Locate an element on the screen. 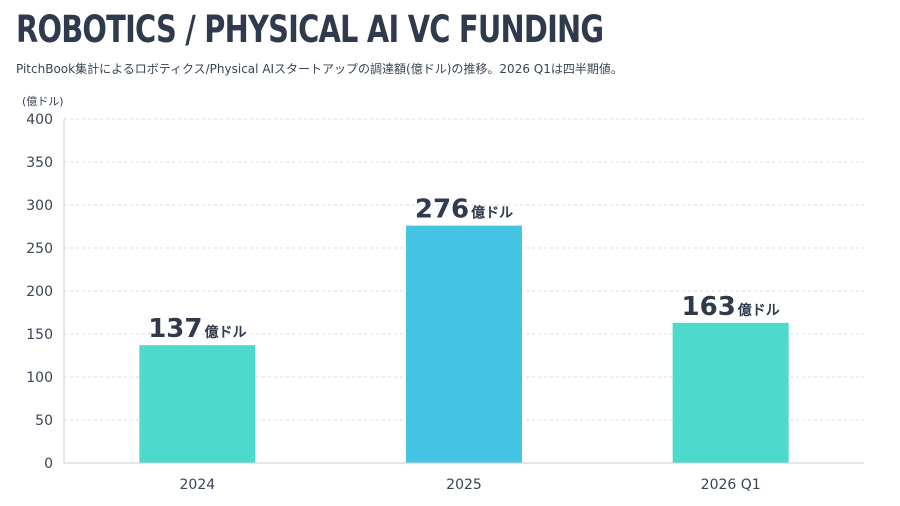  y-tick-label: 100 is located at coordinates (39, 378).